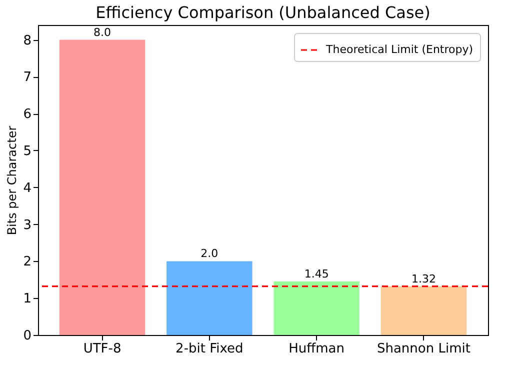 The image size is (525, 376). What do you see at coordinates (316, 349) in the screenshot?
I see `x-tick-label: Huffman` at bounding box center [316, 349].